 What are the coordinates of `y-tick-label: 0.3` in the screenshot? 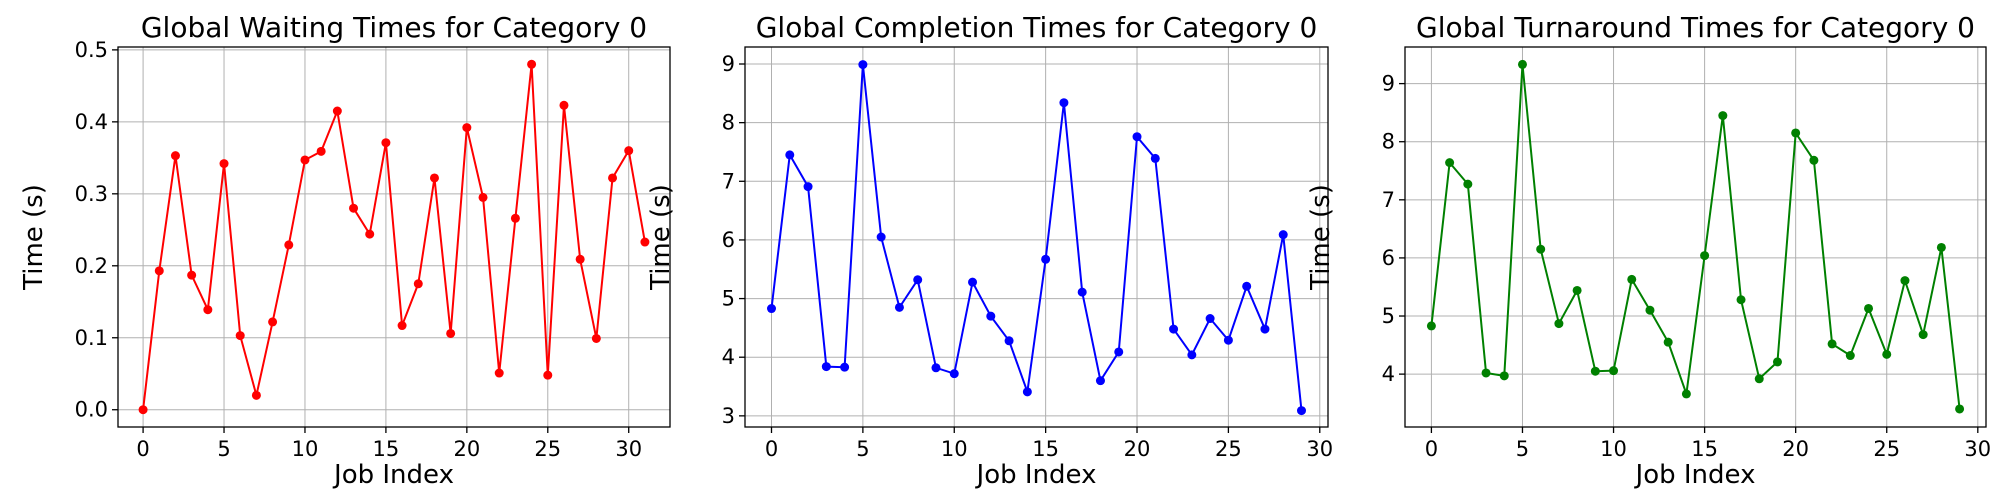 It's located at (91, 194).